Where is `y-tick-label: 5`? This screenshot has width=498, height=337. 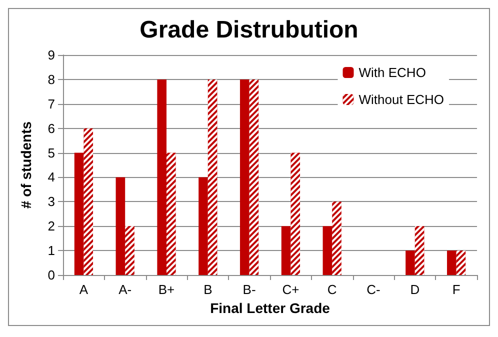
y-tick-label: 5 is located at coordinates (51, 152).